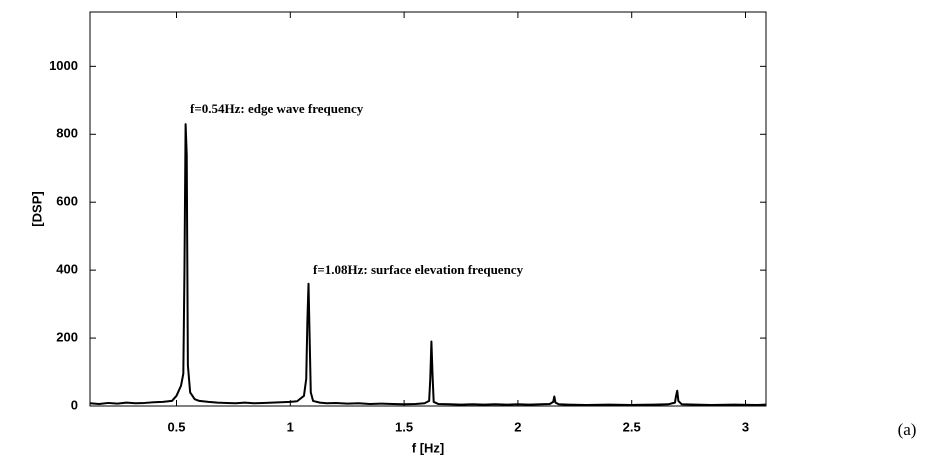  Describe the element at coordinates (428, 447) in the screenshot. I see `x-axis-label: f [Hz]` at that location.